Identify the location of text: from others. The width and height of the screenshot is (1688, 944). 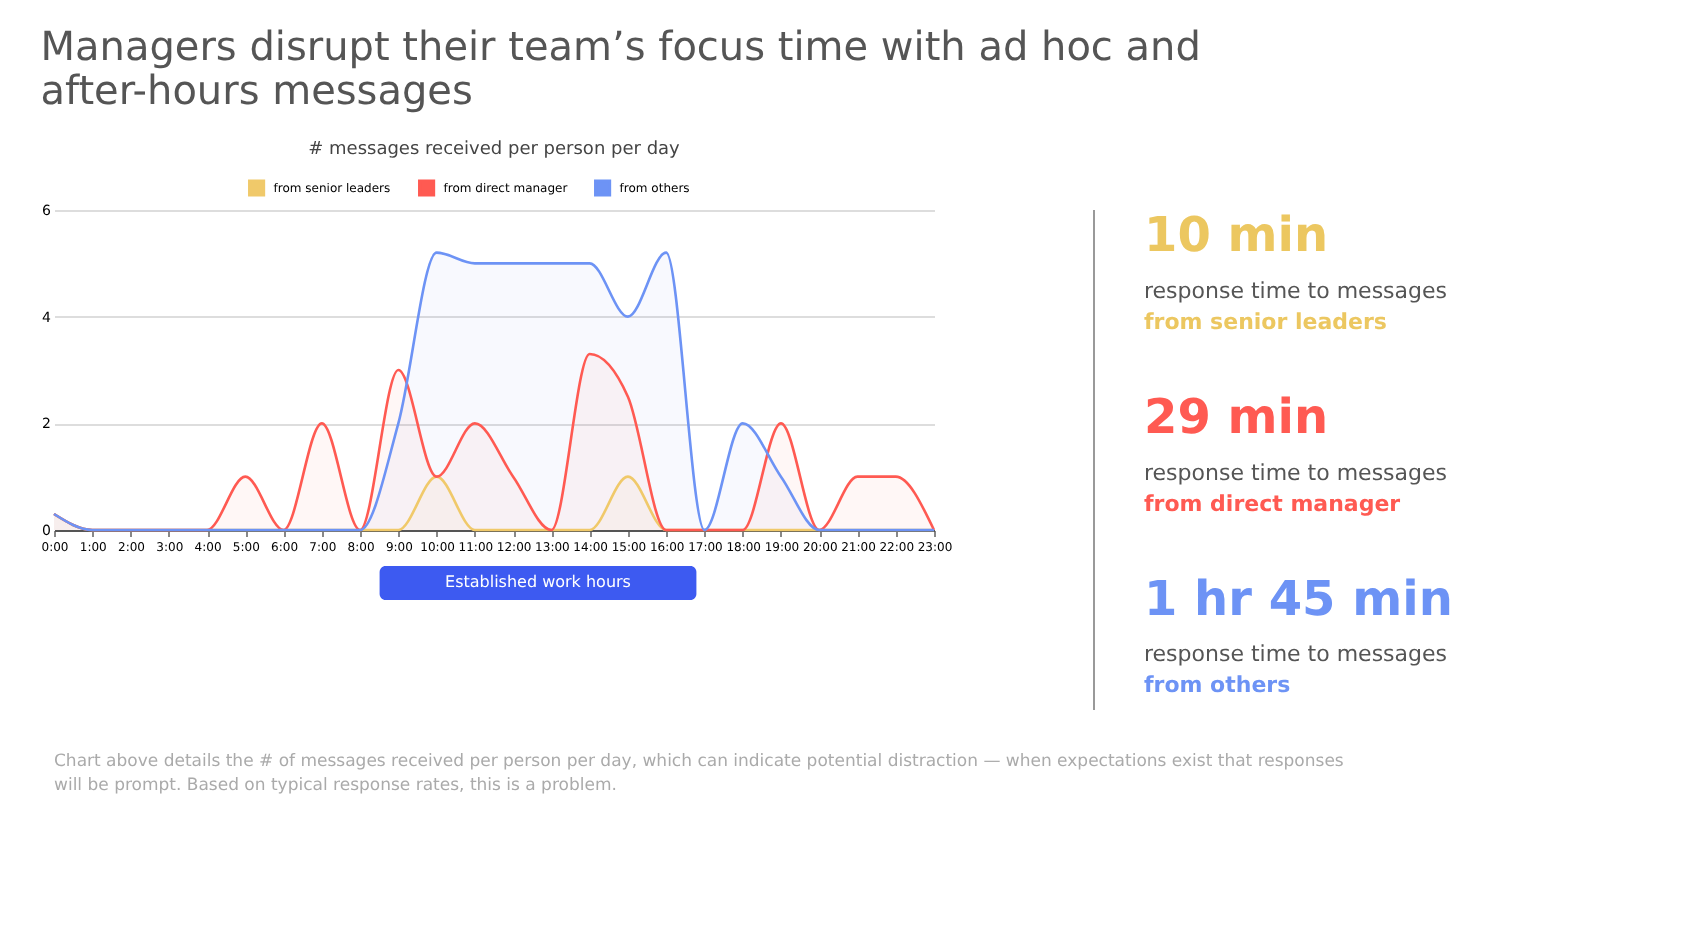
(1218, 685).